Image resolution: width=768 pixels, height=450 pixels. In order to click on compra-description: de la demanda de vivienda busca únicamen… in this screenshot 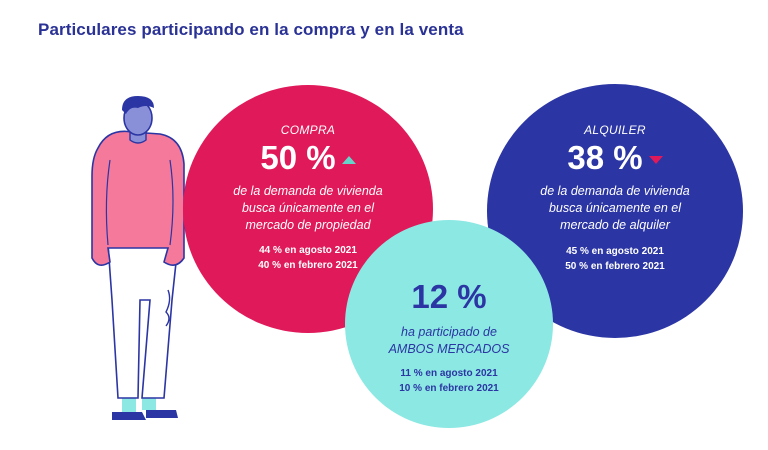, I will do `click(308, 208)`.